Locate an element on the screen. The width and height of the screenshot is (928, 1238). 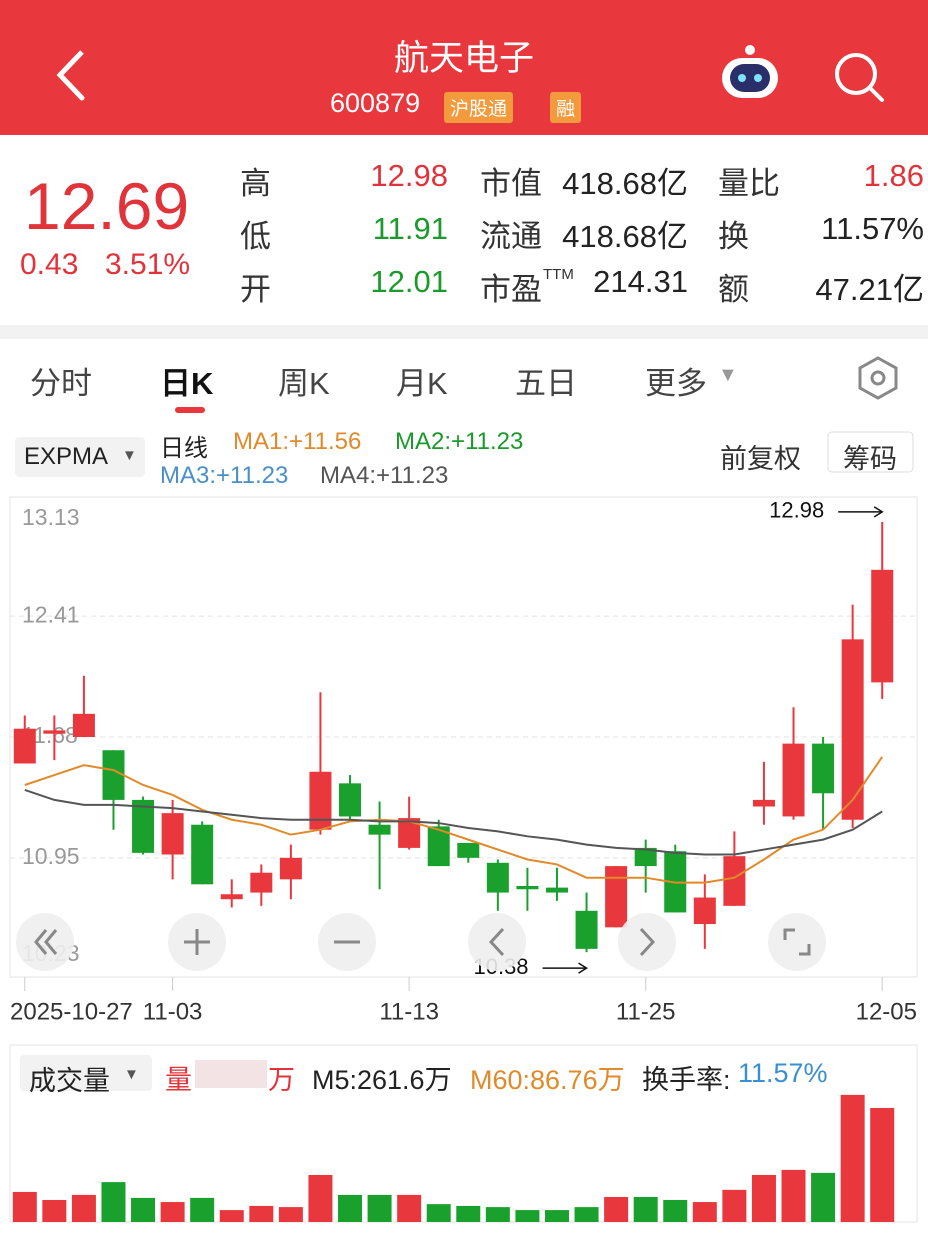
tab-active: 日K is located at coordinates (187, 383).